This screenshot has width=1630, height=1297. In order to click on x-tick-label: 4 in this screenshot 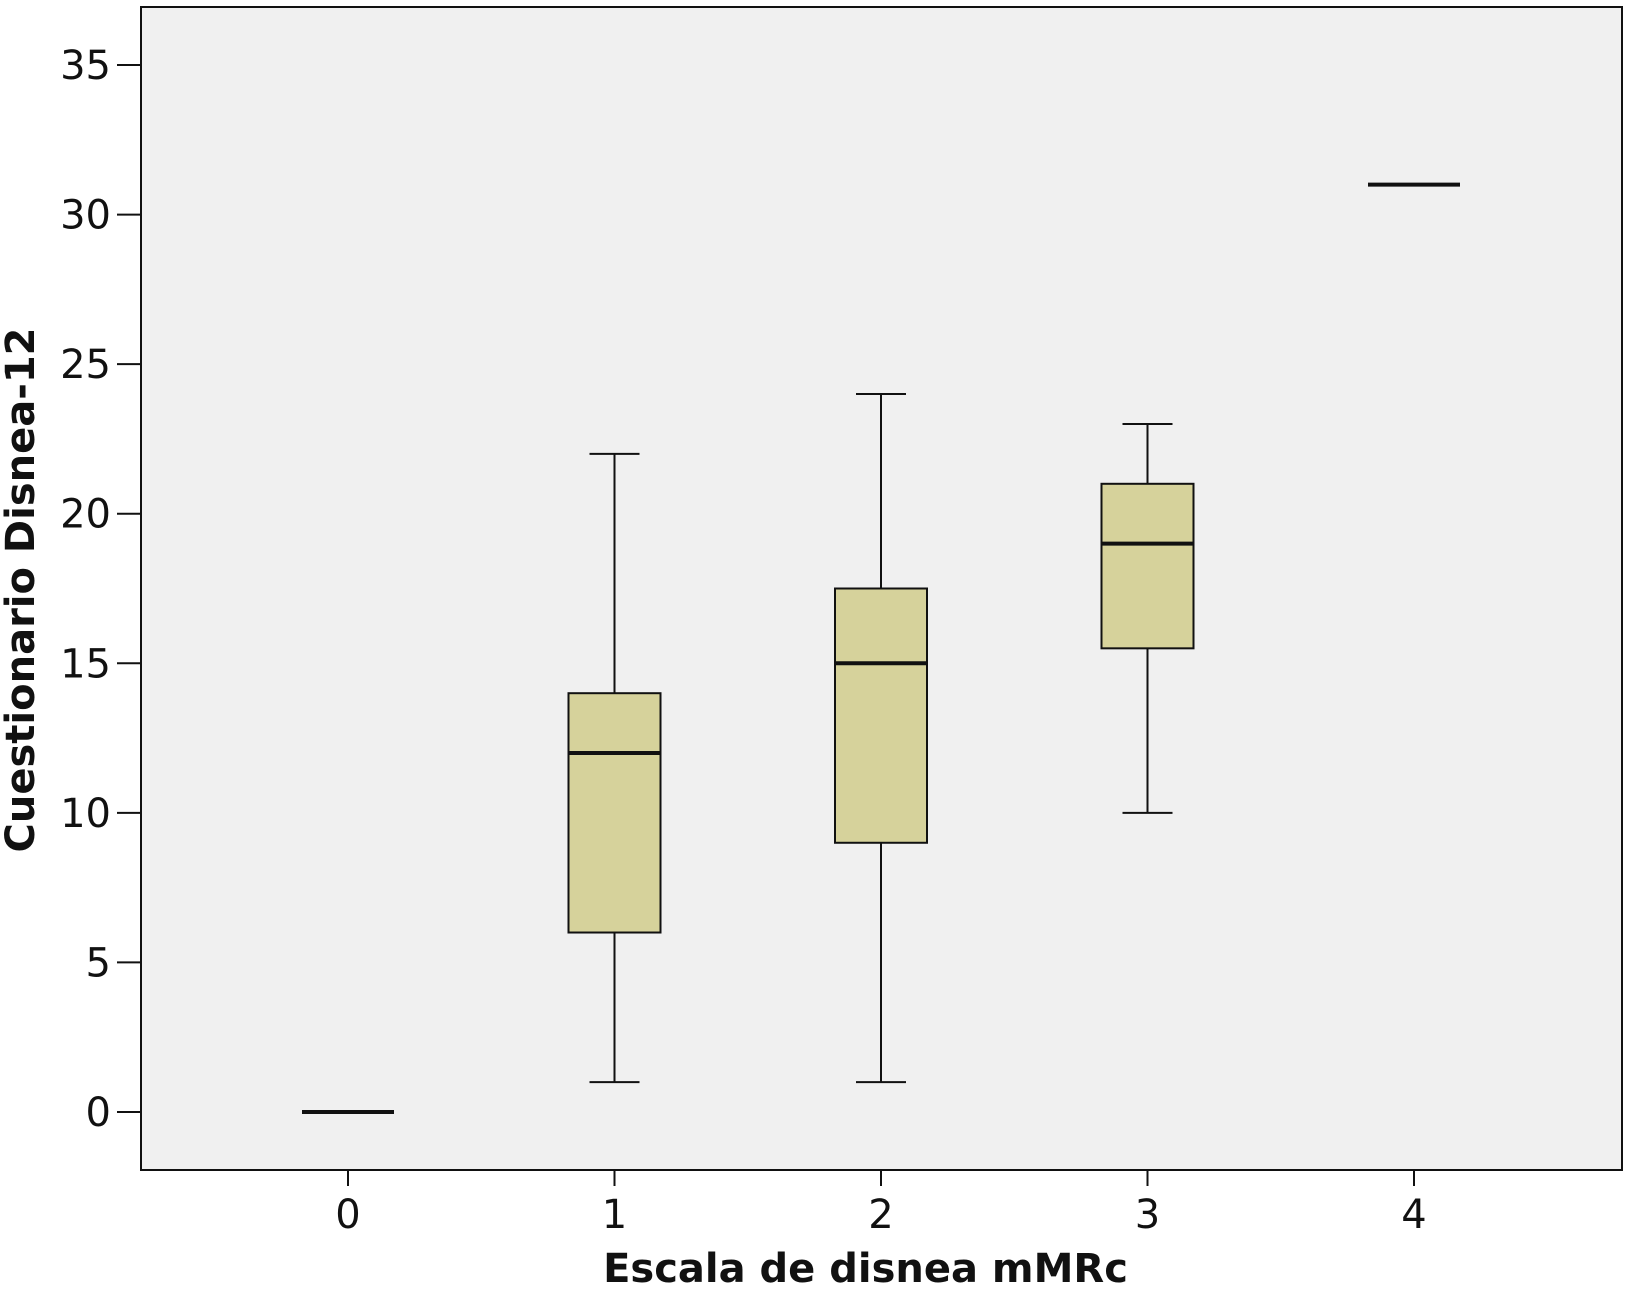, I will do `click(1413, 1215)`.